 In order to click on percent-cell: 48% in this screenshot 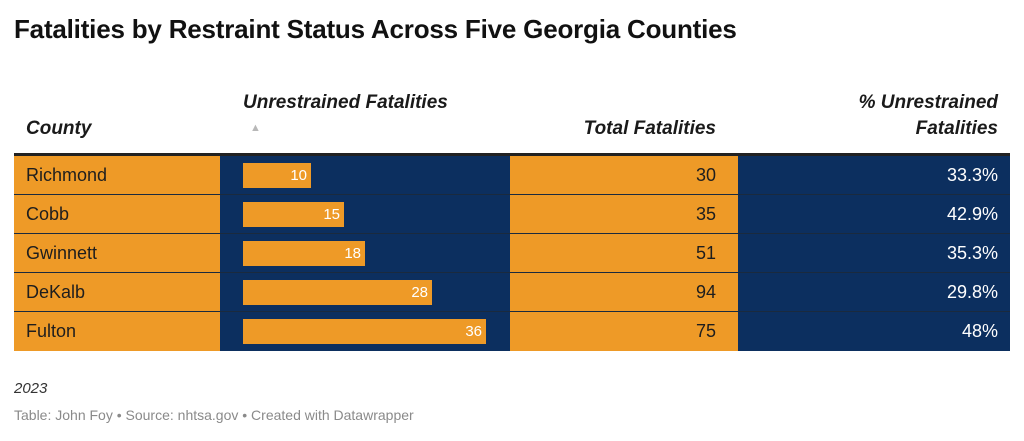, I will do `click(874, 331)`.